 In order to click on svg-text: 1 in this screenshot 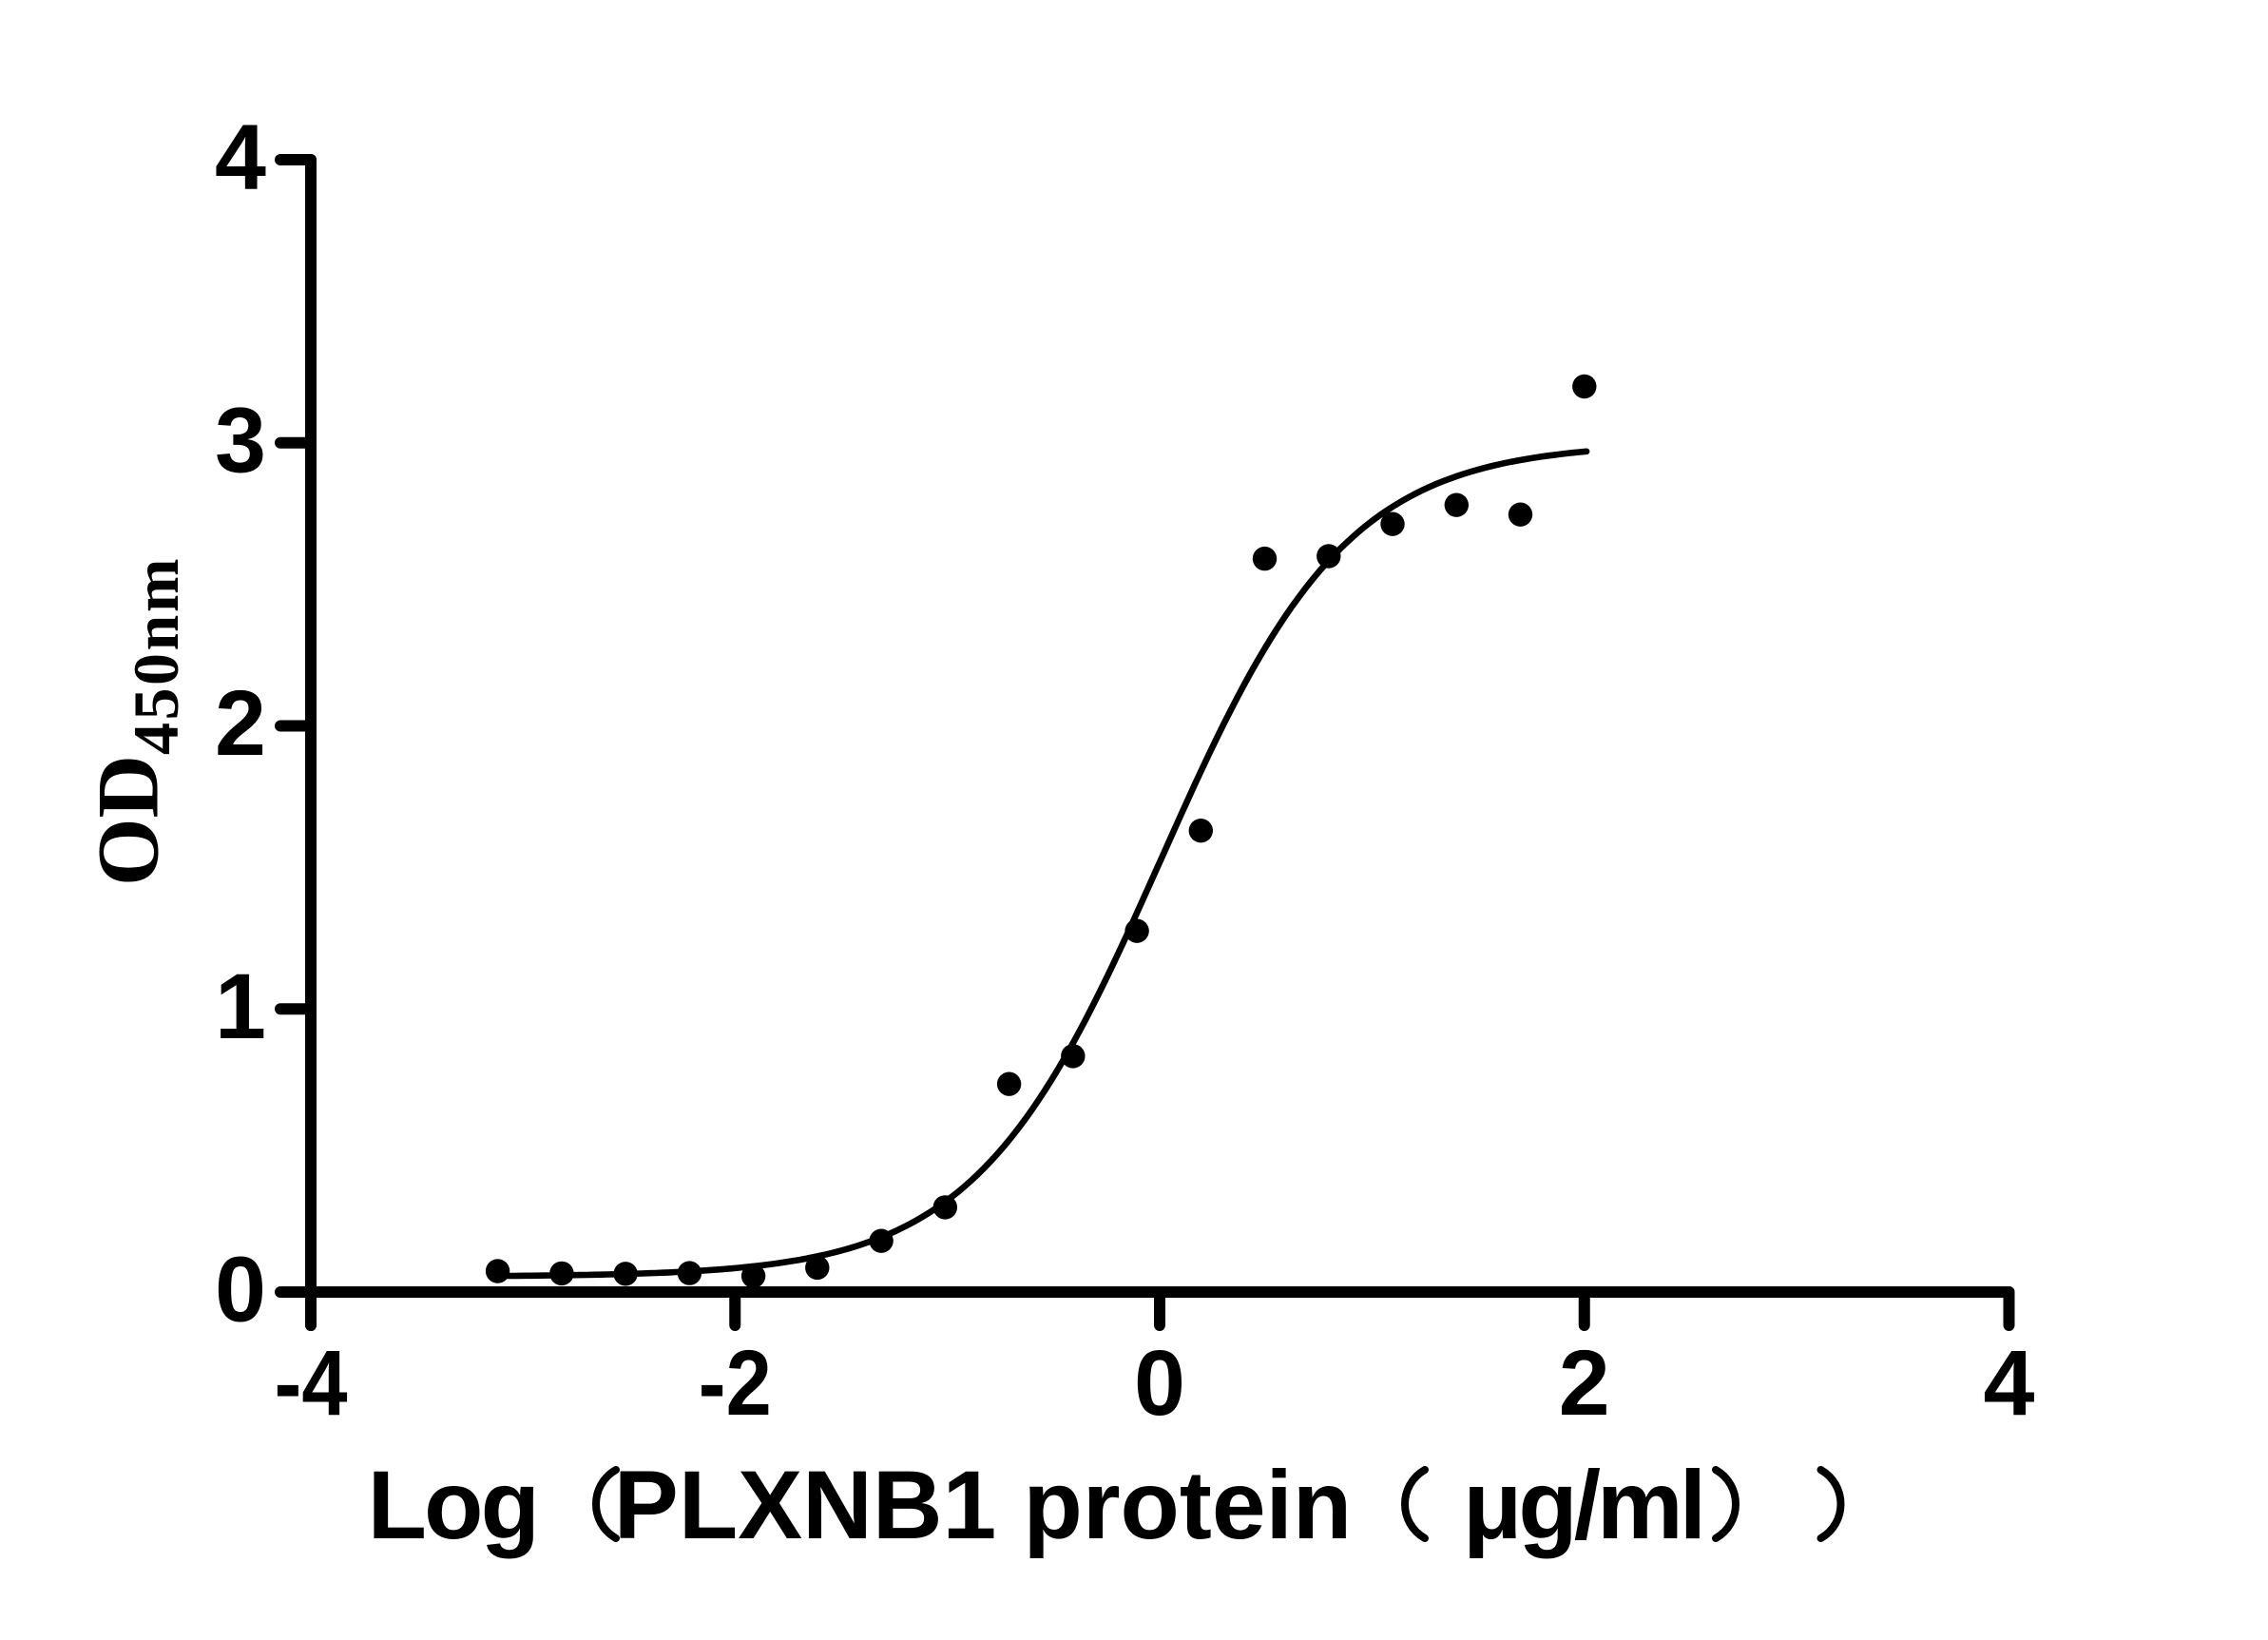, I will do `click(240, 1006)`.